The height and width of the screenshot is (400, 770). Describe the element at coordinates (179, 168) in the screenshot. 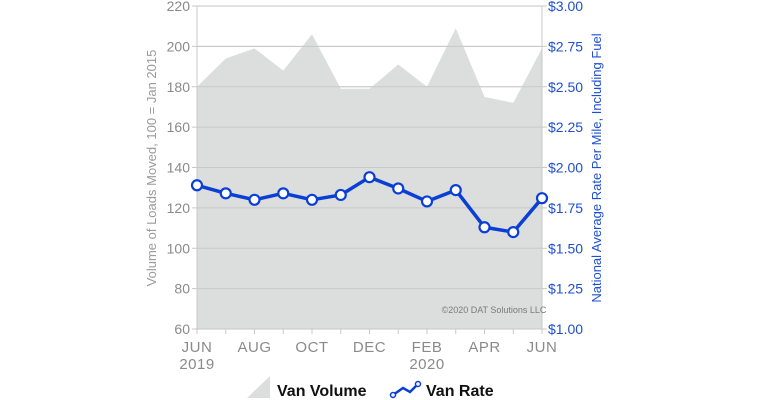

I see `left-tick-label: 140` at that location.